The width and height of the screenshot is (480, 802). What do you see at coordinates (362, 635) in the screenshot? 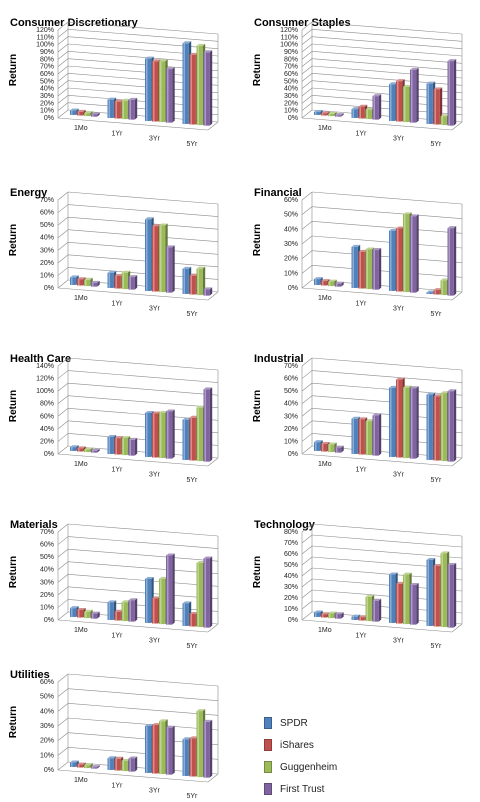
I see `x-tick-label: 1Yr` at bounding box center [362, 635].